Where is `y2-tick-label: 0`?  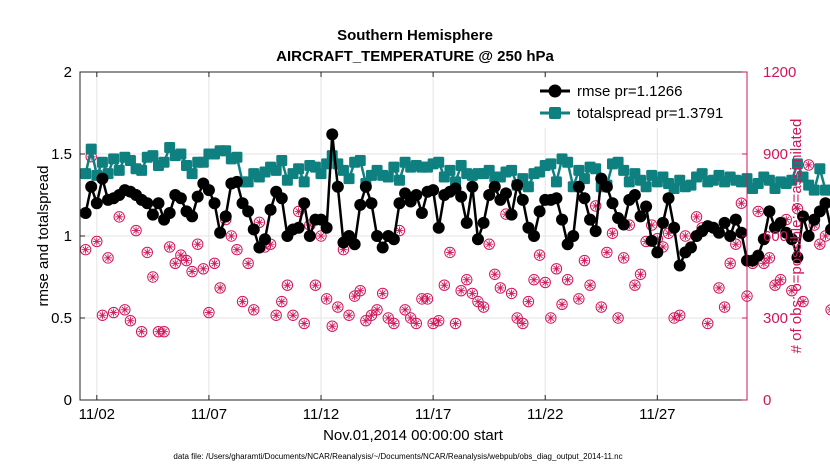 y2-tick-label: 0 is located at coordinates (767, 400).